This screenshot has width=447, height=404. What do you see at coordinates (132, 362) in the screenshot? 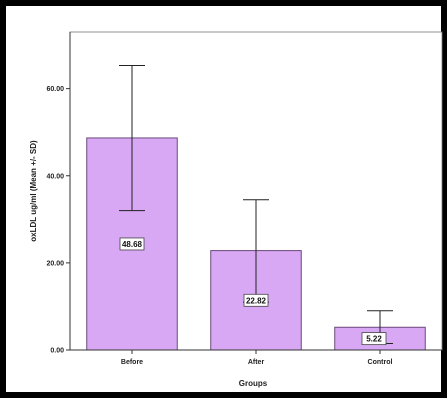
I see `x-tick-label-before: Before` at bounding box center [132, 362].